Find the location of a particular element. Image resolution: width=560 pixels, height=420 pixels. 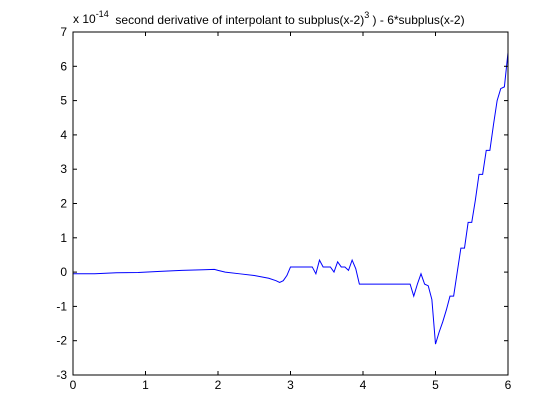

x-tick-label-3: 3 is located at coordinates (290, 385).